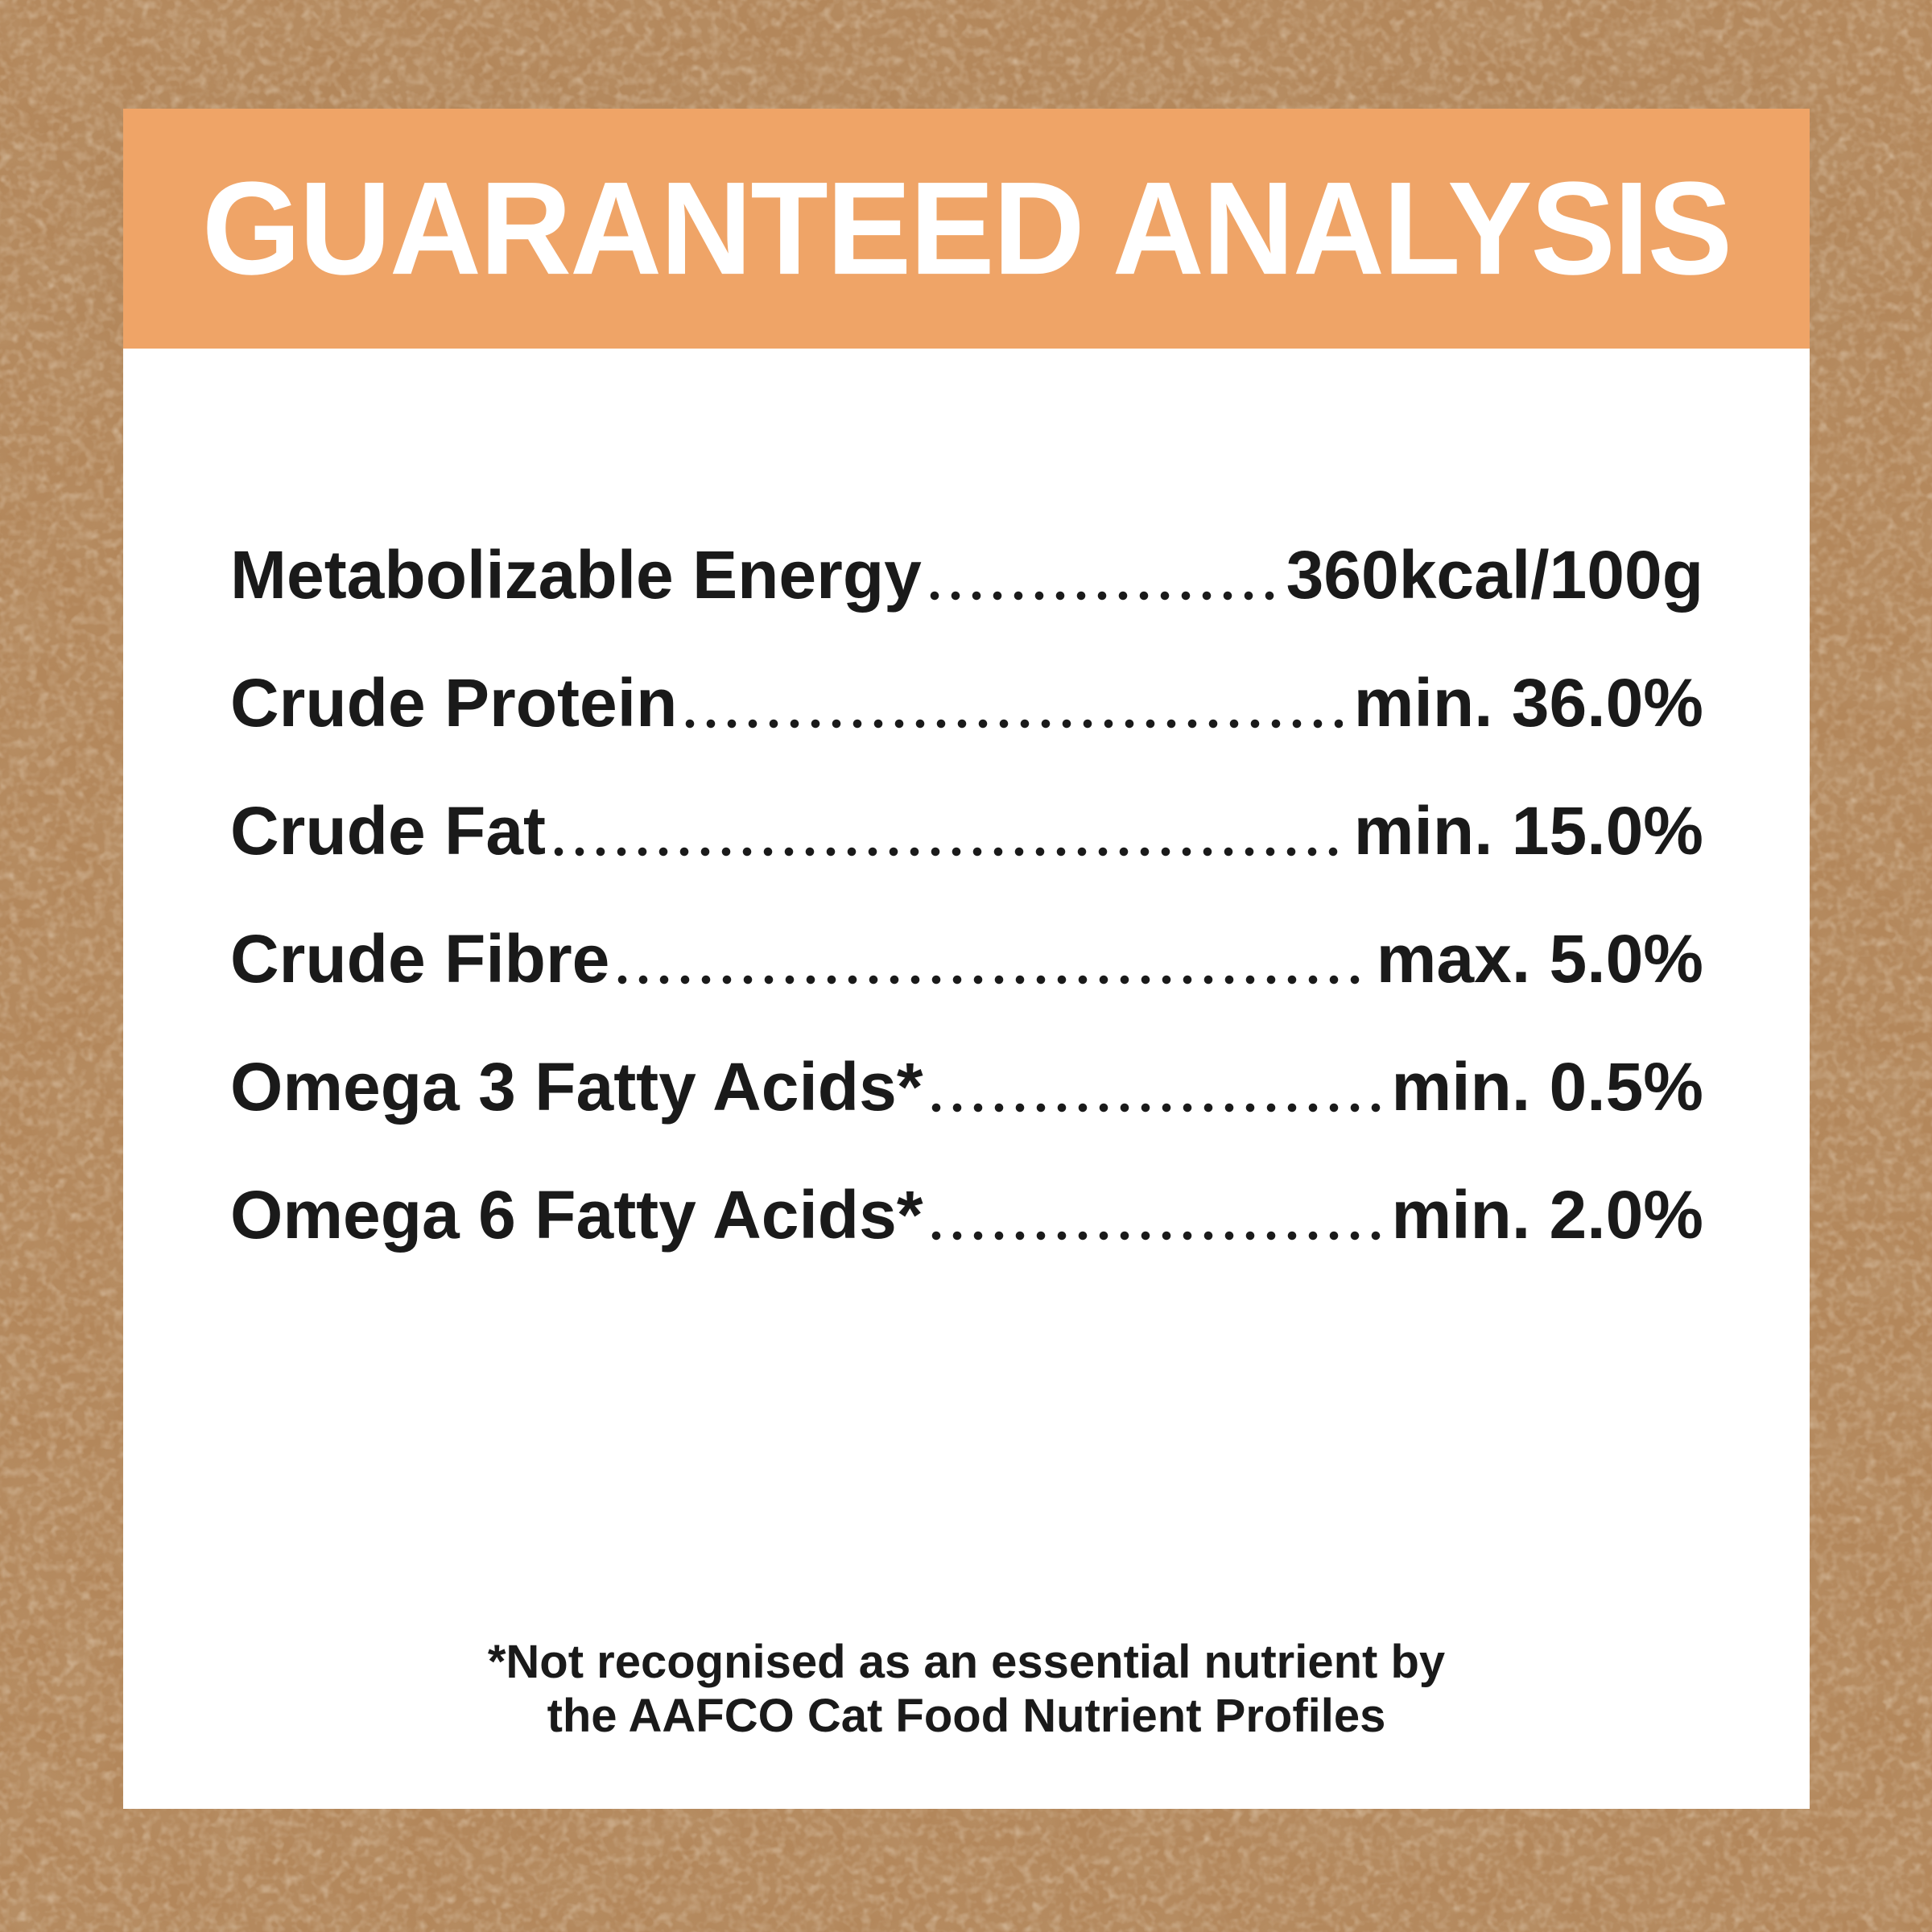 This screenshot has width=1932, height=1932. What do you see at coordinates (454, 703) in the screenshot?
I see `nutrient-label: Crude Protein` at bounding box center [454, 703].